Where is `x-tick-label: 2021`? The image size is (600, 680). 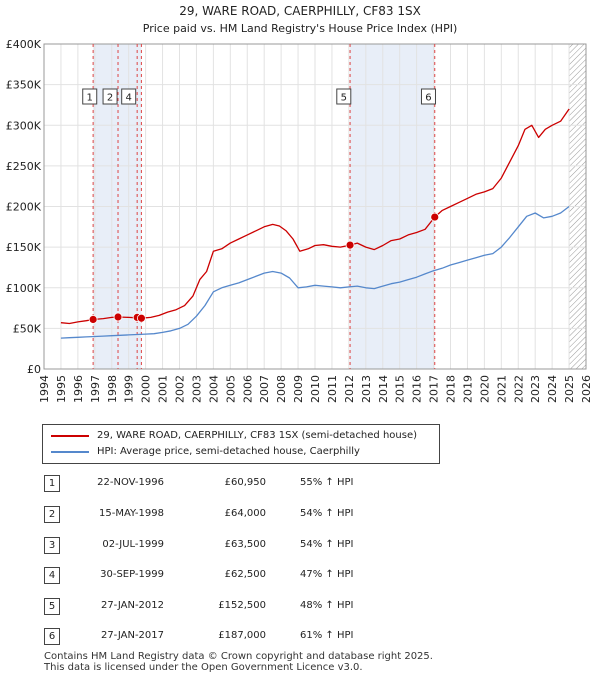
x-tick-label: 2021 is located at coordinates (501, 389).